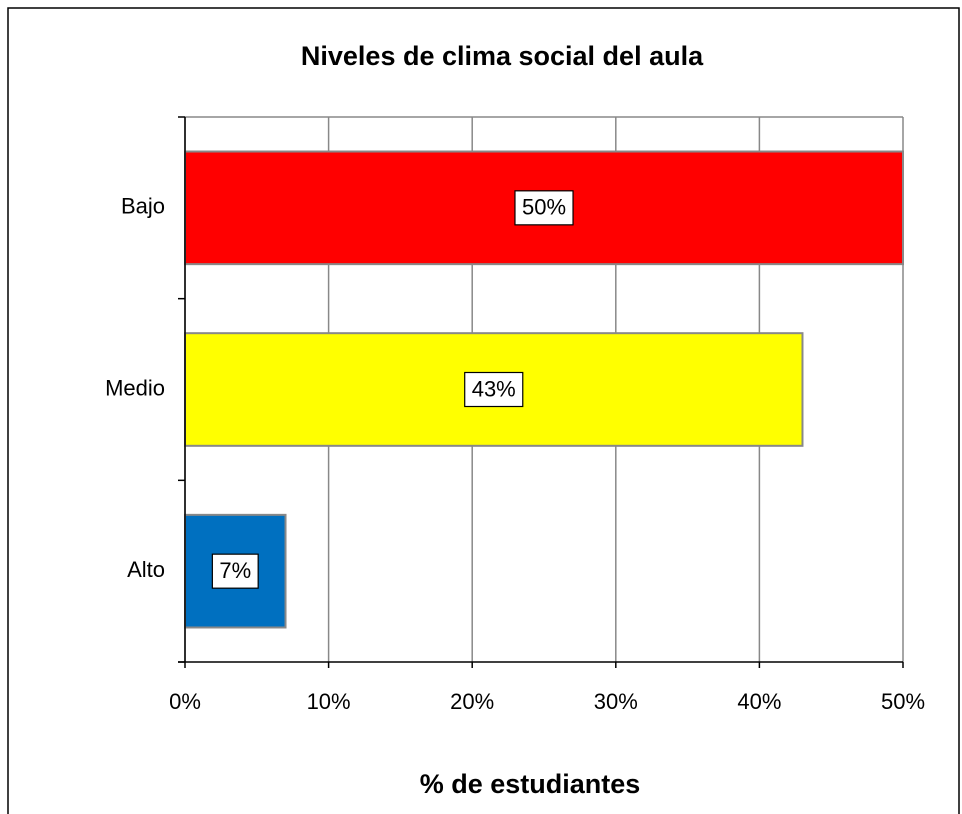 This screenshot has width=962, height=814. I want to click on x-axis-title: % de estudiantes, so click(530, 784).